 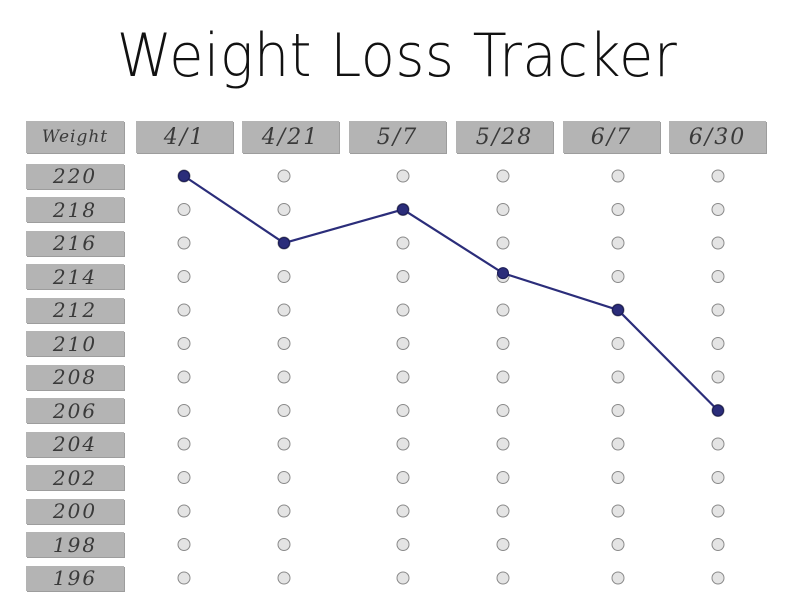 I want to click on weight-row-label-12: 196, so click(x=75, y=578).